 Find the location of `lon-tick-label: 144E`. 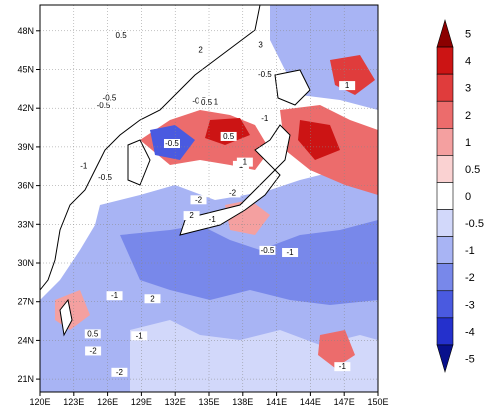

lon-tick-label: 144E is located at coordinates (310, 402).